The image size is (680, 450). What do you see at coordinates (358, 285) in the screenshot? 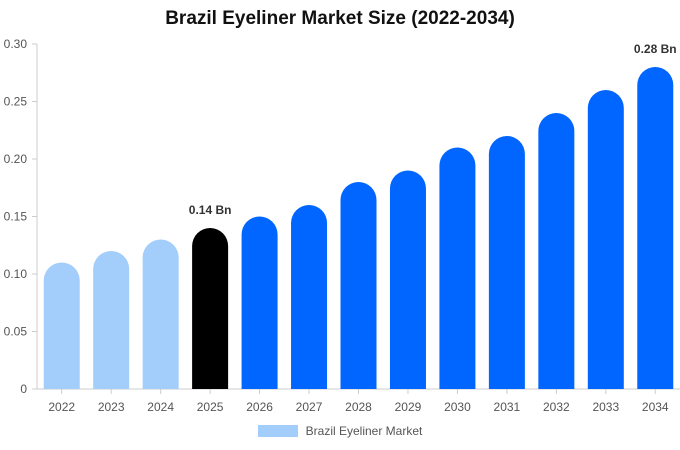
I see `bar-2028` at bounding box center [358, 285].